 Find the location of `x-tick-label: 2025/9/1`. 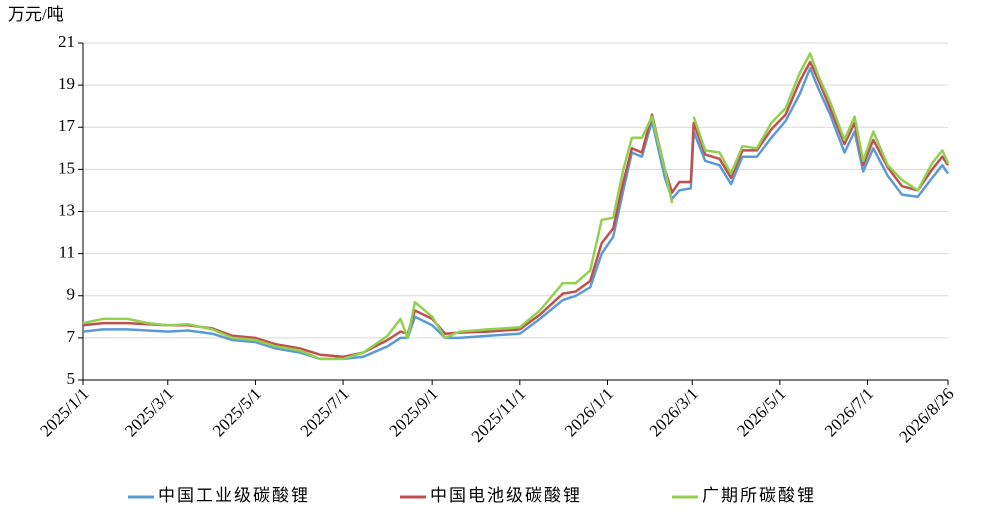

x-tick-label: 2025/9/1 is located at coordinates (414, 412).